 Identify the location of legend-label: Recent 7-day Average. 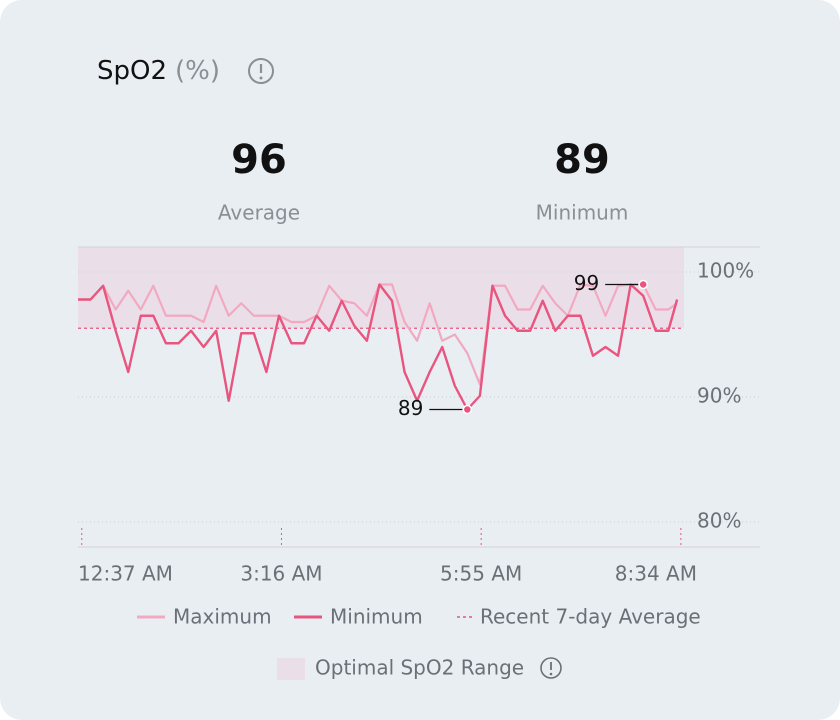
(590, 617).